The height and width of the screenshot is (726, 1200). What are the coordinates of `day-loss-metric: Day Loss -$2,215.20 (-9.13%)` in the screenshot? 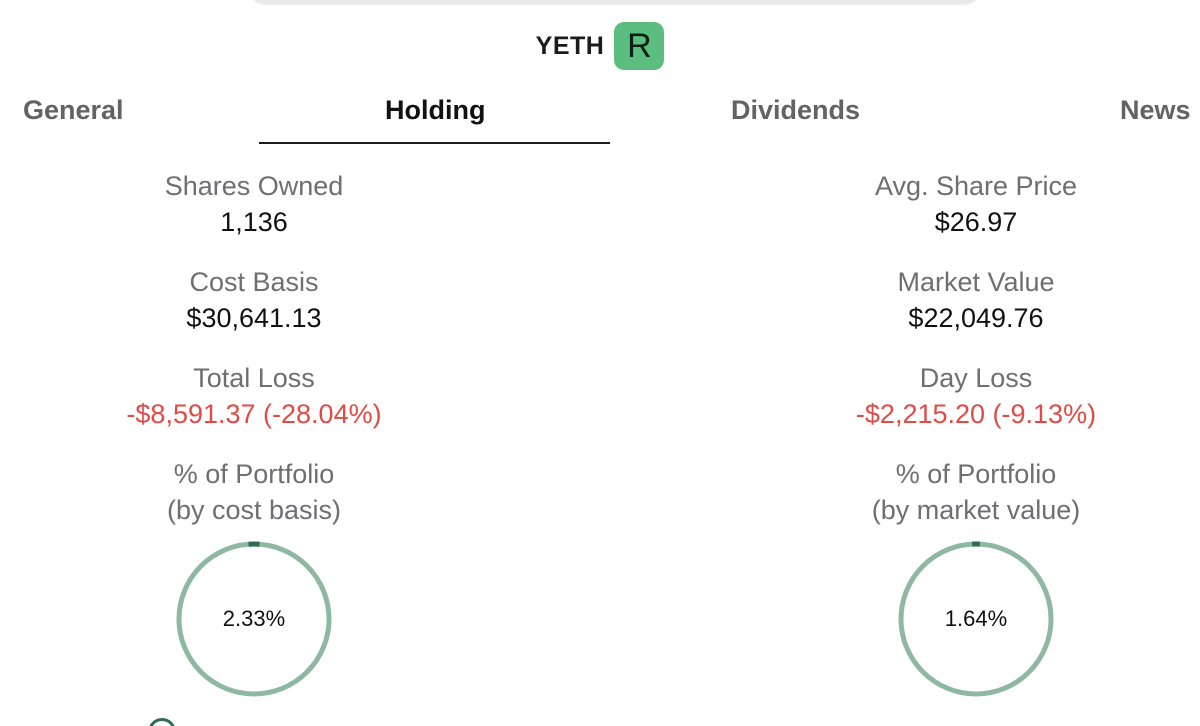 It's located at (976, 408).